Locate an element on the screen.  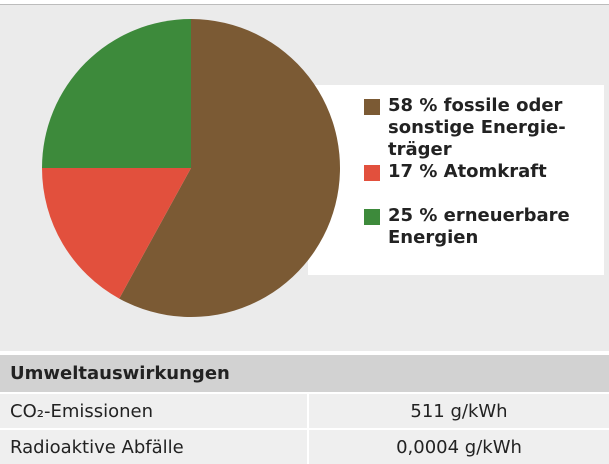
legend-item: 25 % erneuerbare Energien is located at coordinates (481, 227).